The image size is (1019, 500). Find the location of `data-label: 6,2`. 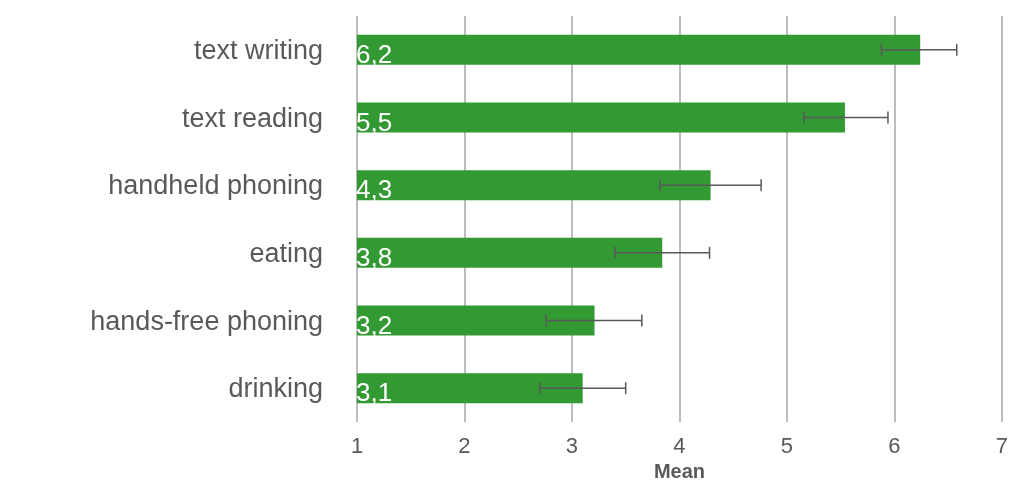

data-label: 6,2 is located at coordinates (374, 53).